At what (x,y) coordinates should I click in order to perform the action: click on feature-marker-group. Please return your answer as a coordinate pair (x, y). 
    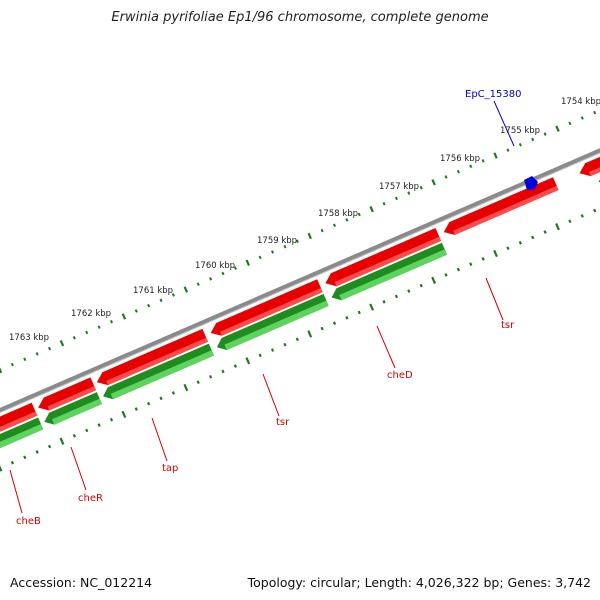
    Looking at the image, I should click on (531, 183).